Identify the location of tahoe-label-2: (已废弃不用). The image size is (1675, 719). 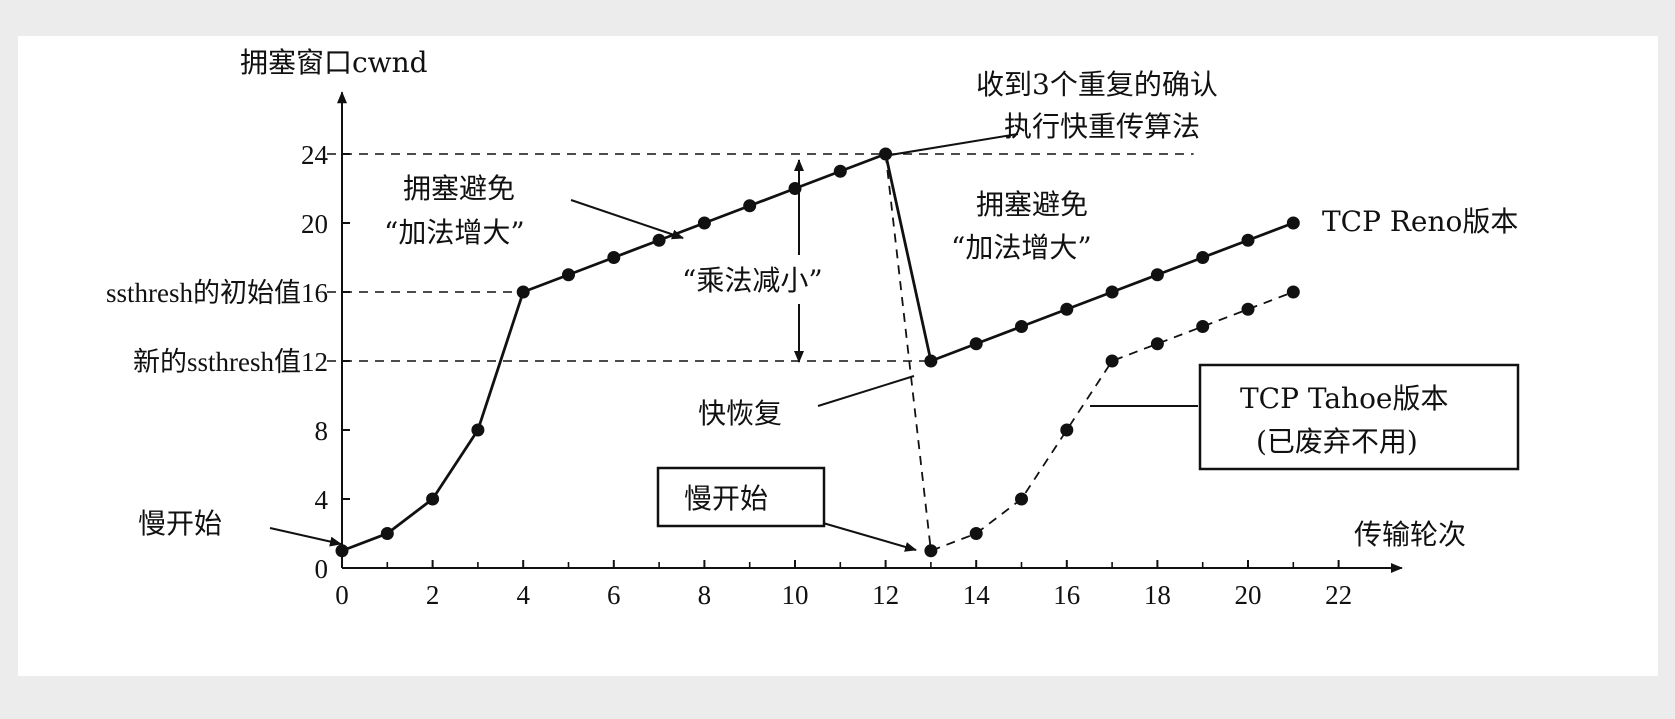
(1337, 441).